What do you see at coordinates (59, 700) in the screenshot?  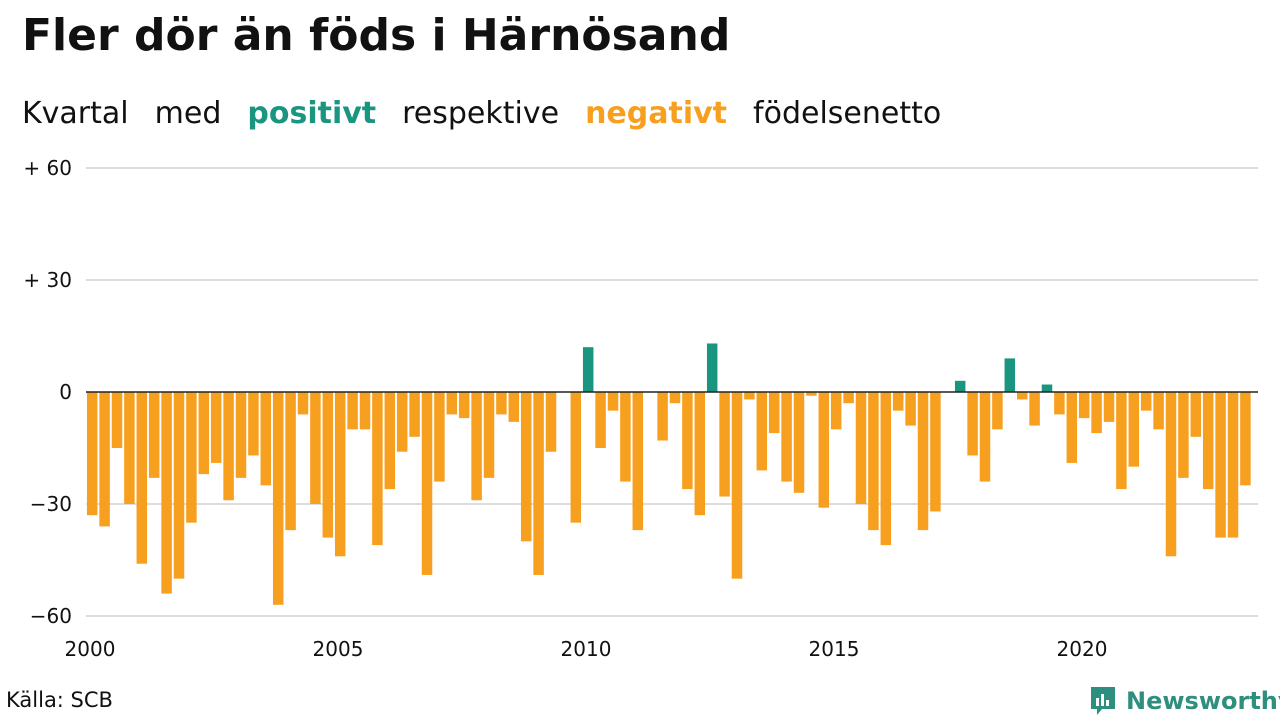 I see `source-note: Källa: SCB` at bounding box center [59, 700].